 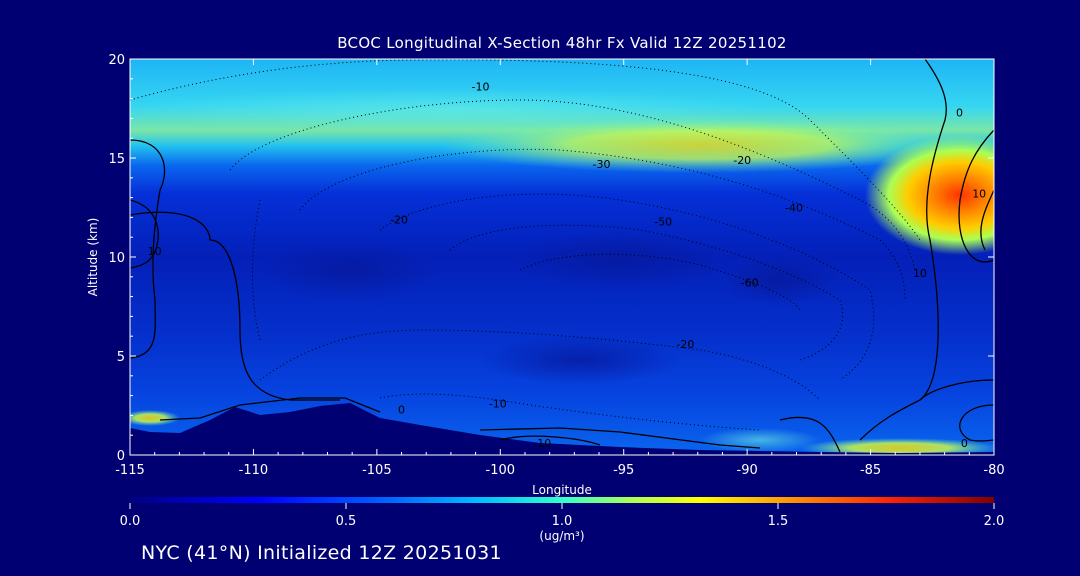 I want to click on heatmap-upper-cyan-band, so click(x=450, y=110).